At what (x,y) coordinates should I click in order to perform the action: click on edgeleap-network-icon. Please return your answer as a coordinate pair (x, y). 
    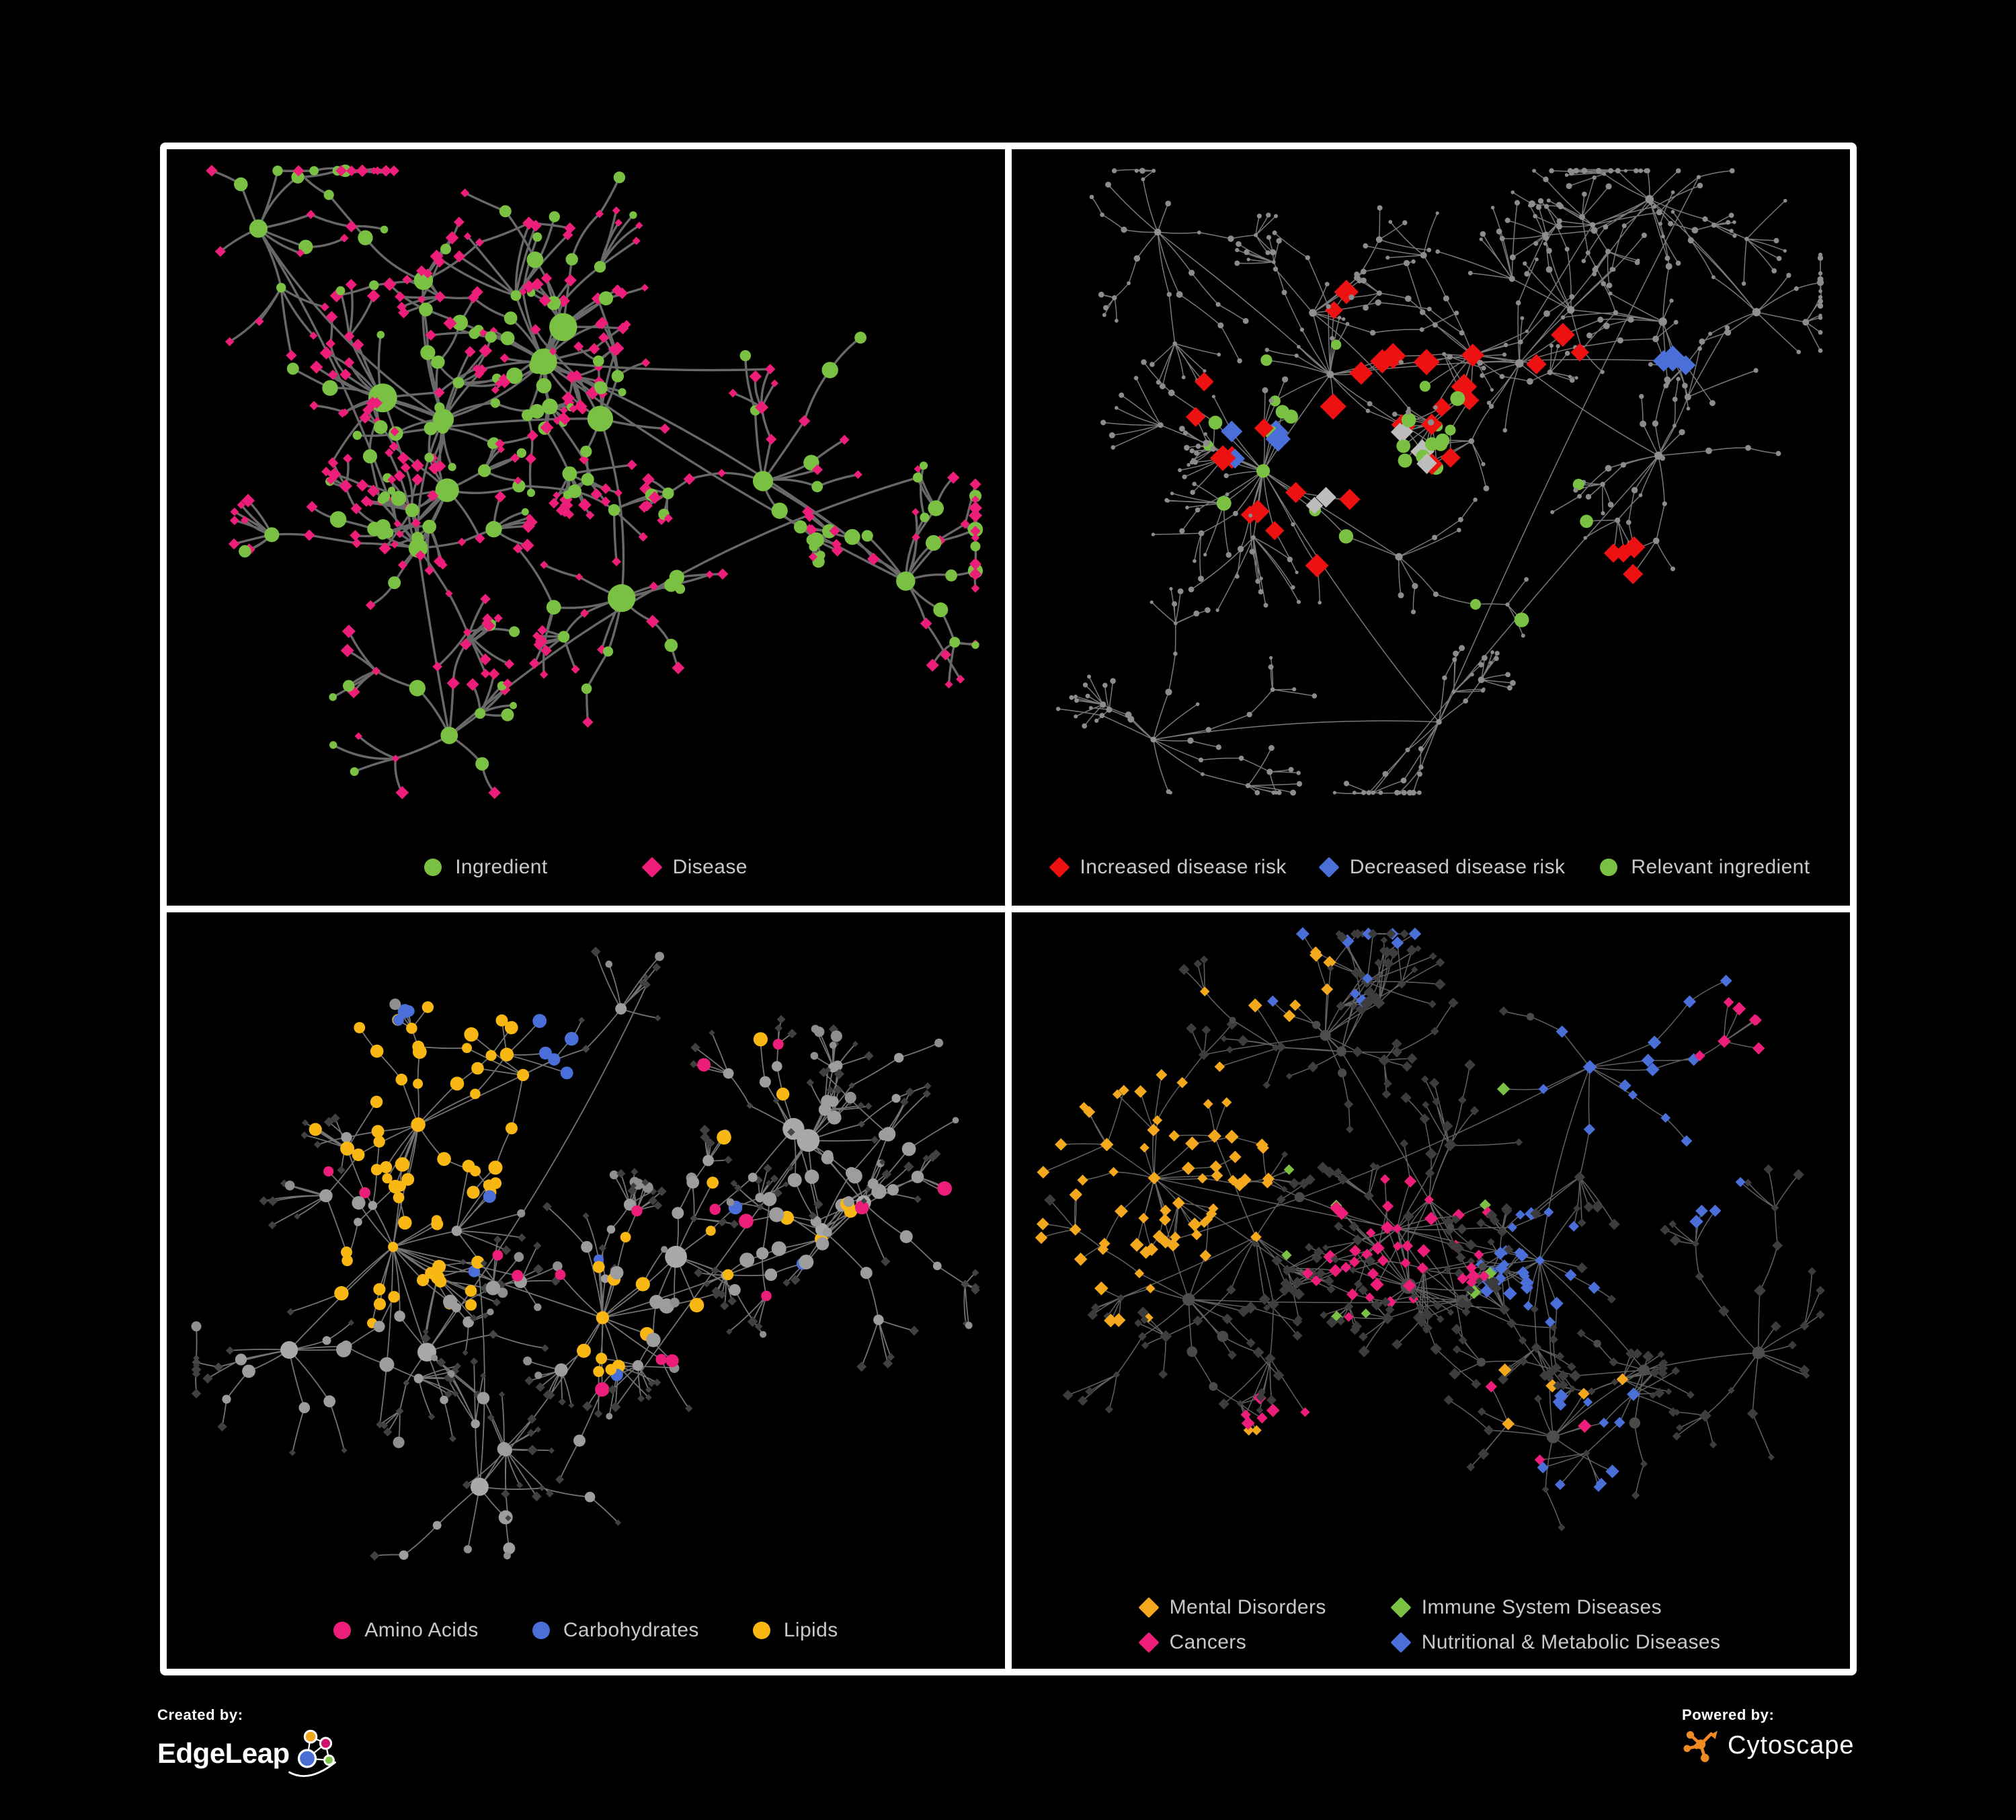
    Looking at the image, I should click on (312, 1753).